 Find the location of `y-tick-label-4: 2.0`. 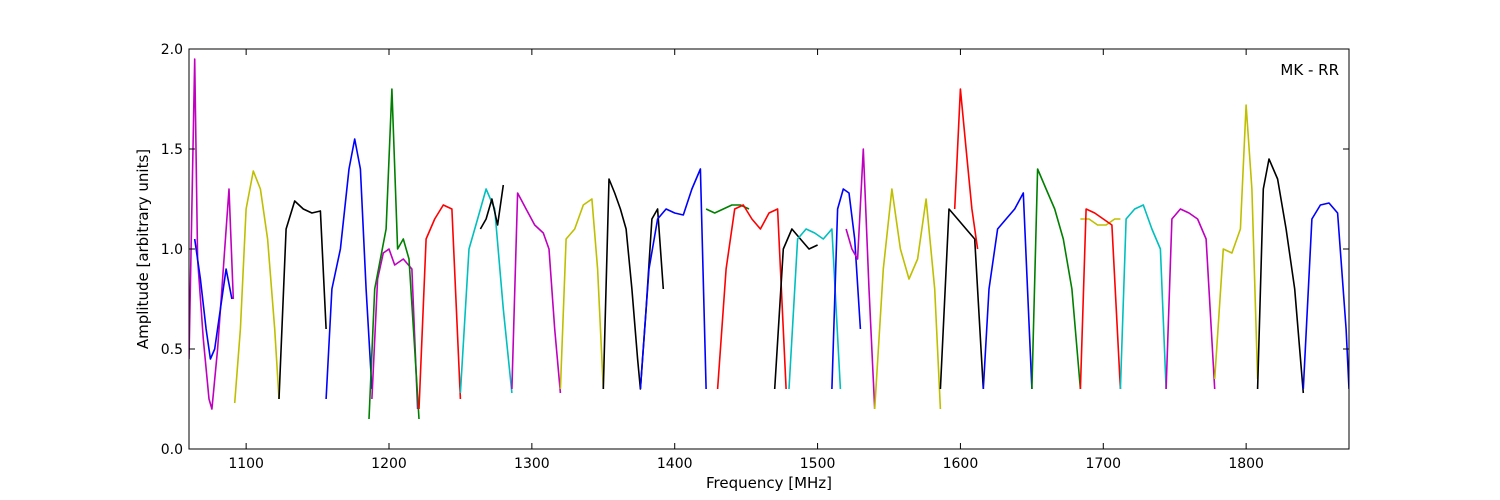

y-tick-label-4: 2.0 is located at coordinates (172, 50).